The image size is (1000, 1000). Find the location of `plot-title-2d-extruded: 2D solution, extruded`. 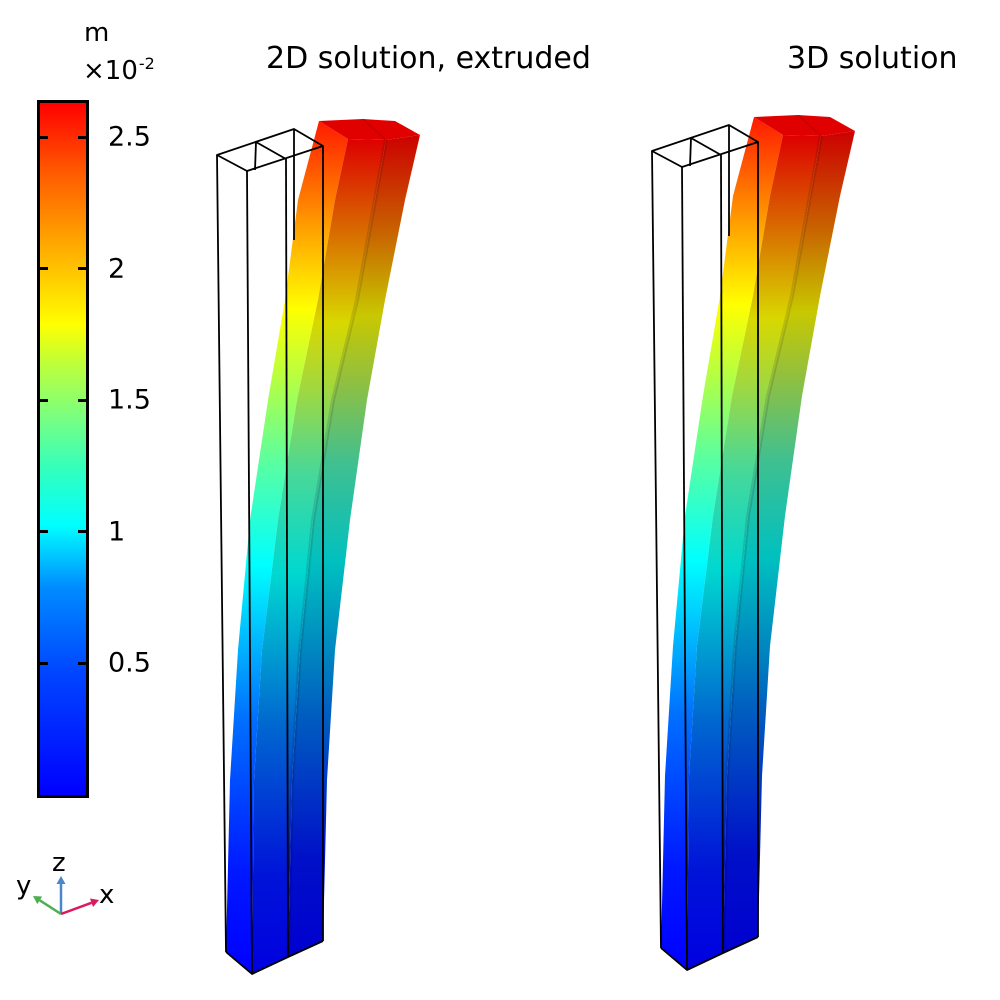

plot-title-2d-extruded: 2D solution, extruded is located at coordinates (428, 58).